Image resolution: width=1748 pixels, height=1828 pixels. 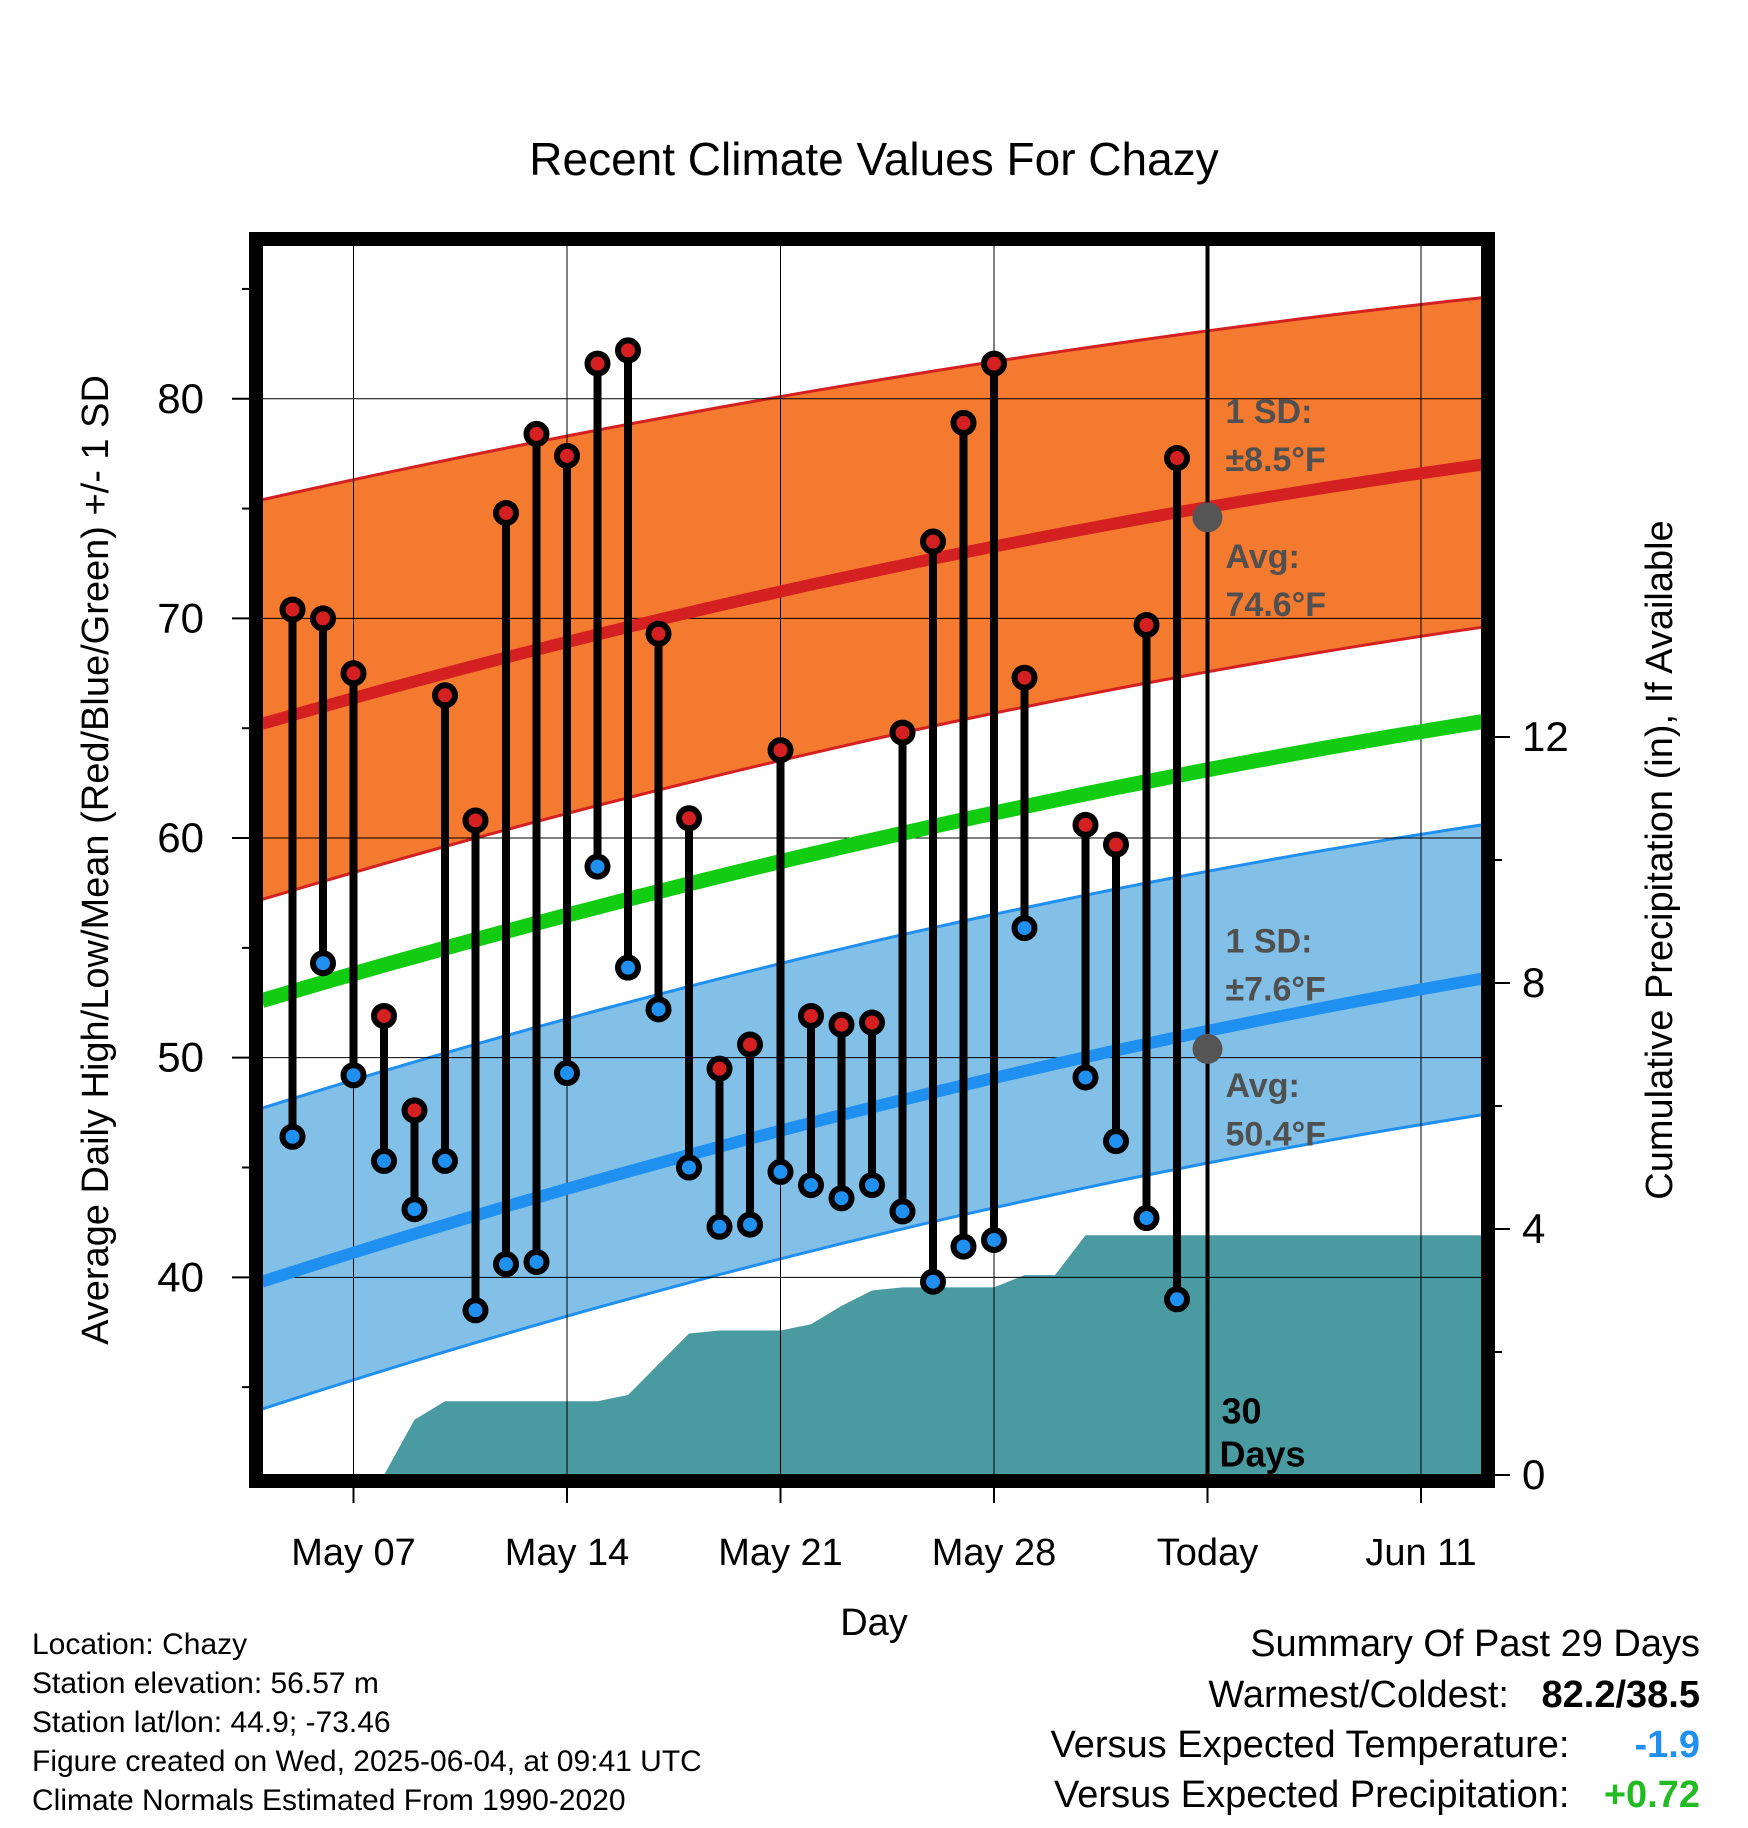 What do you see at coordinates (1263, 1086) in the screenshot?
I see `today-low-avg-label: Avg:` at bounding box center [1263, 1086].